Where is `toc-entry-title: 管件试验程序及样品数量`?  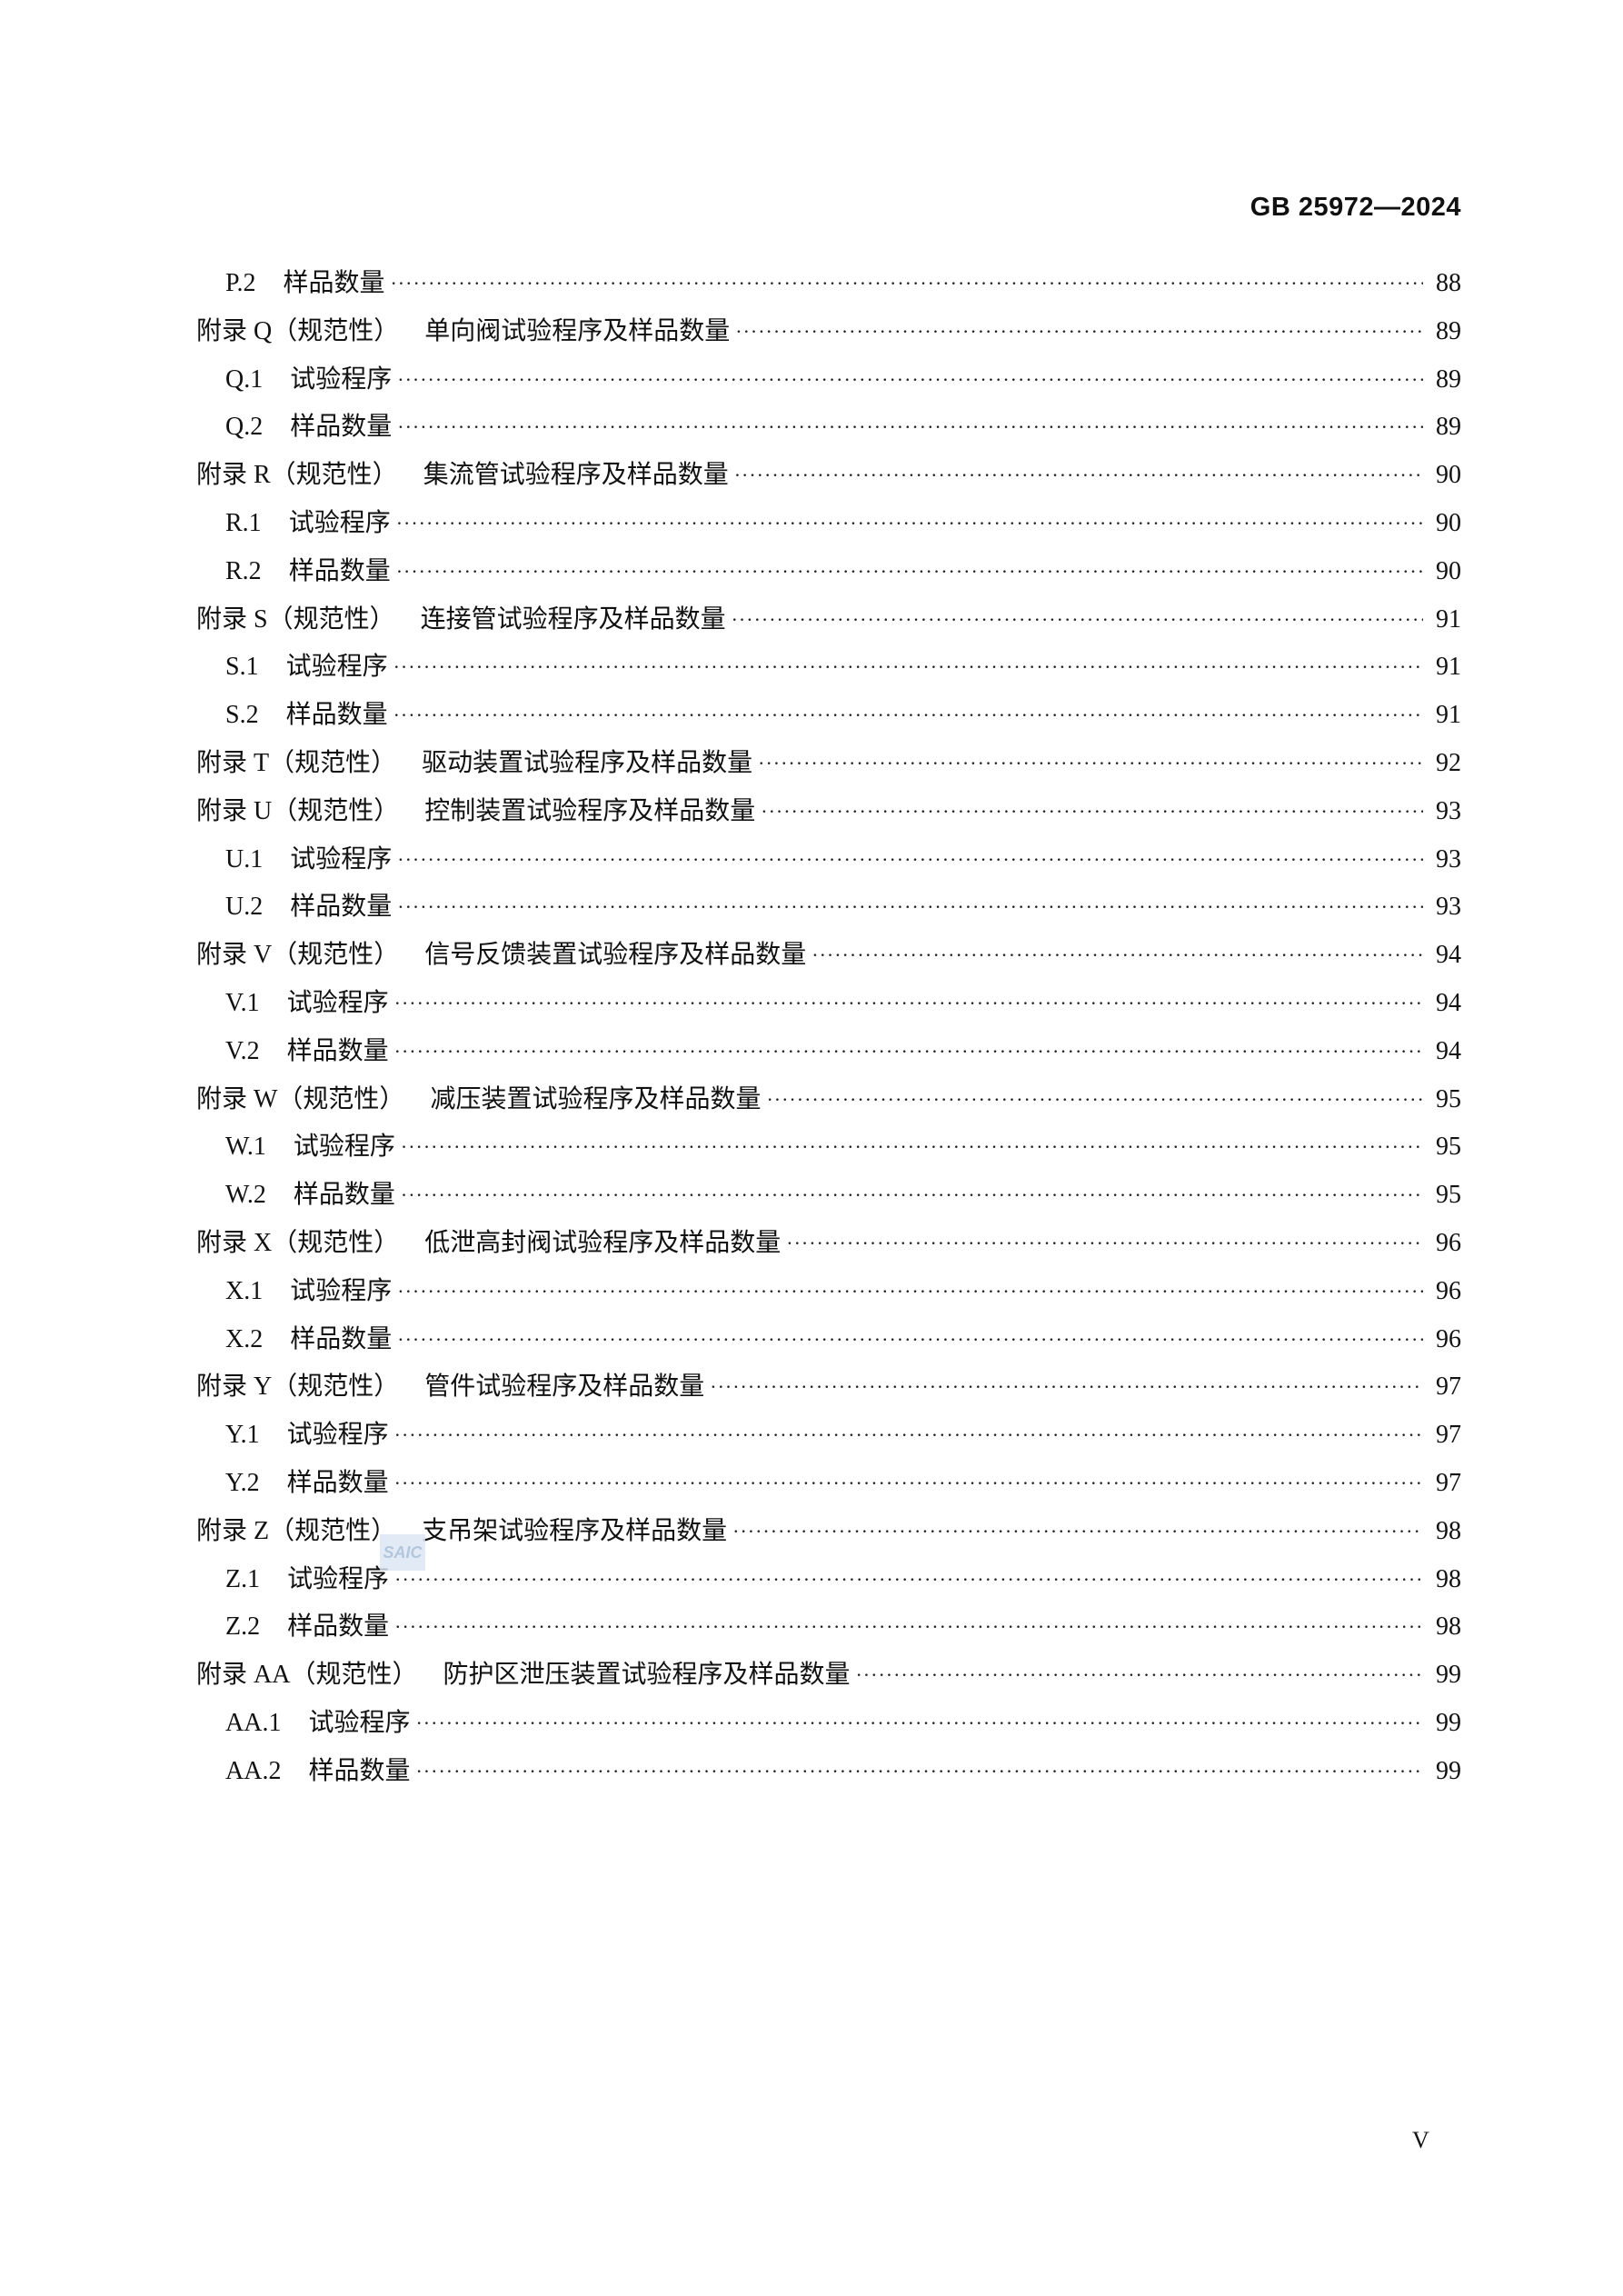 toc-entry-title: 管件试验程序及样品数量 is located at coordinates (564, 1387).